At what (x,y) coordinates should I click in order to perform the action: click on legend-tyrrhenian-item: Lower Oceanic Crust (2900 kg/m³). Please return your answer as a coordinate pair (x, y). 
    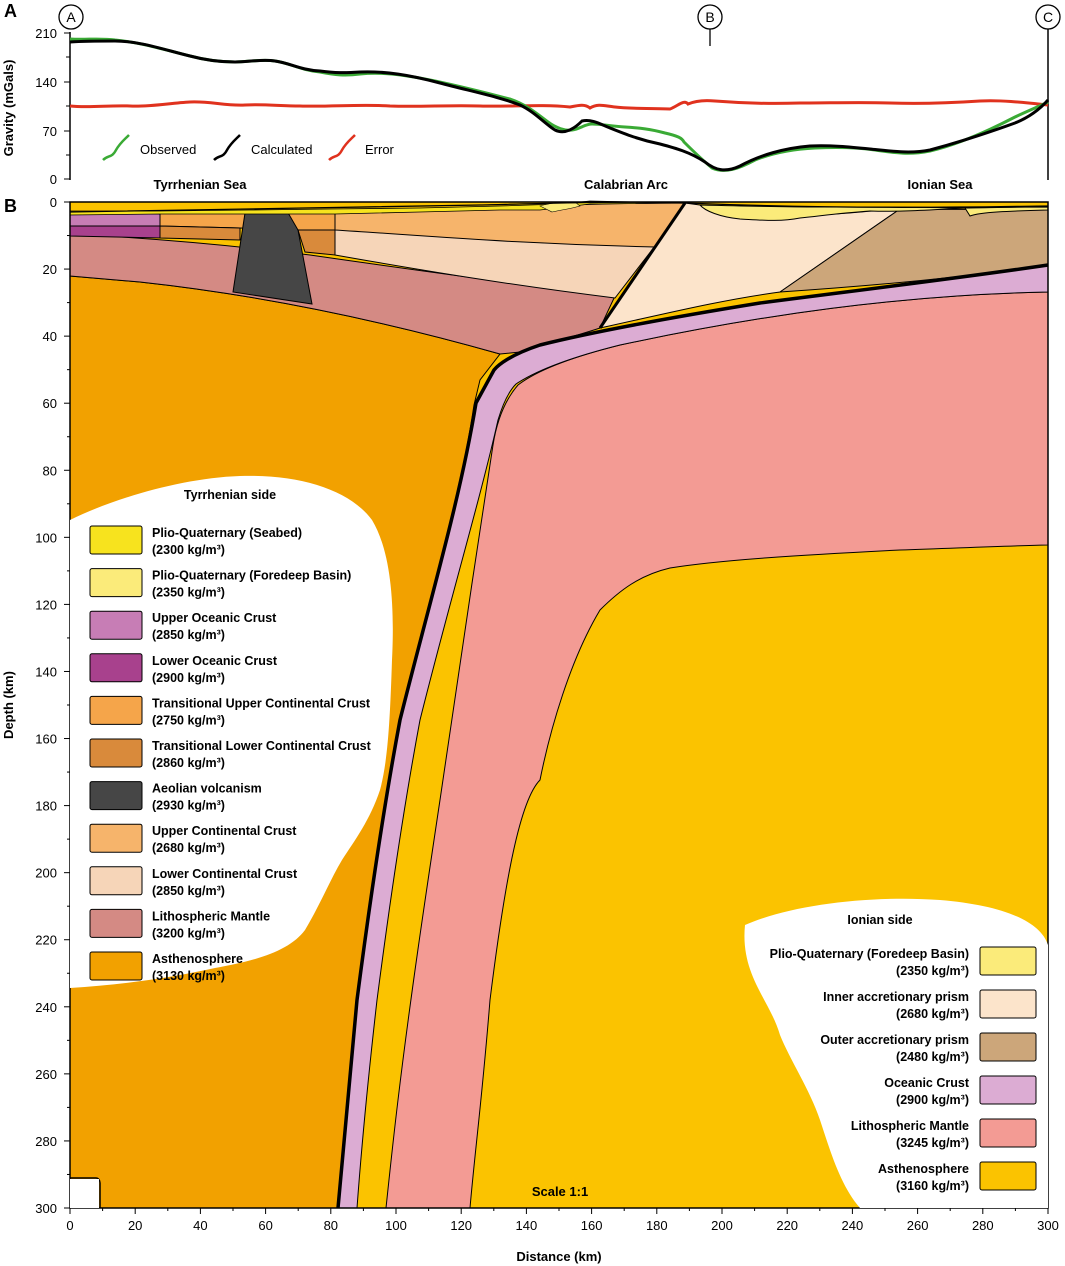
    Looking at the image, I should click on (183, 669).